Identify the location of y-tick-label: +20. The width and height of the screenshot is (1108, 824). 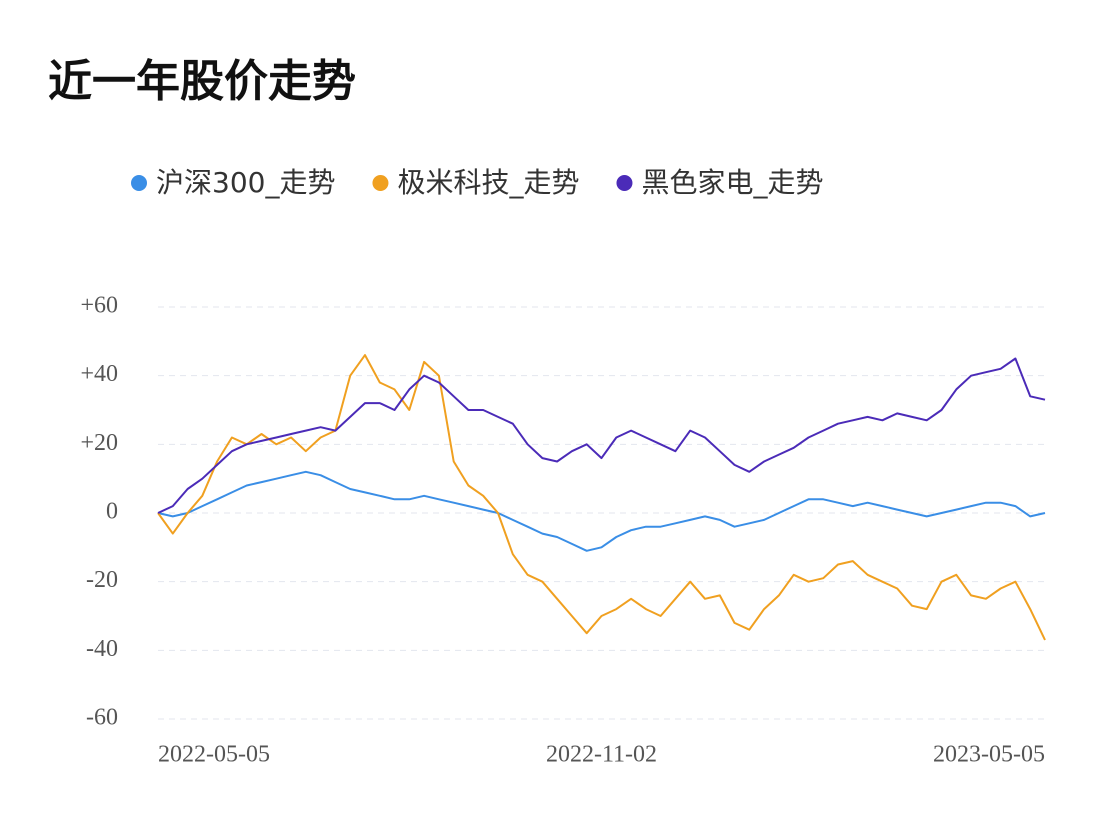
(99, 443).